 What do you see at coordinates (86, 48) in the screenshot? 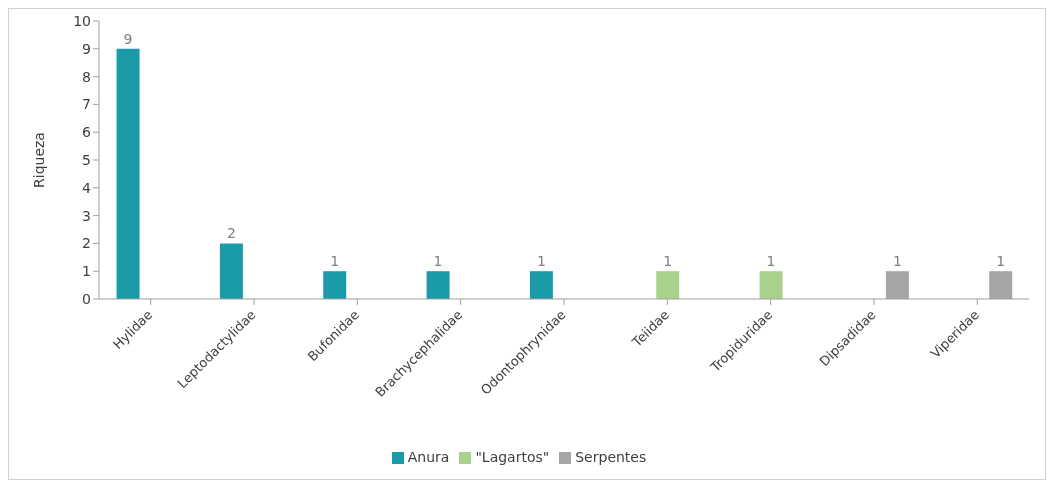
I see `y-tick-label: 9` at bounding box center [86, 48].